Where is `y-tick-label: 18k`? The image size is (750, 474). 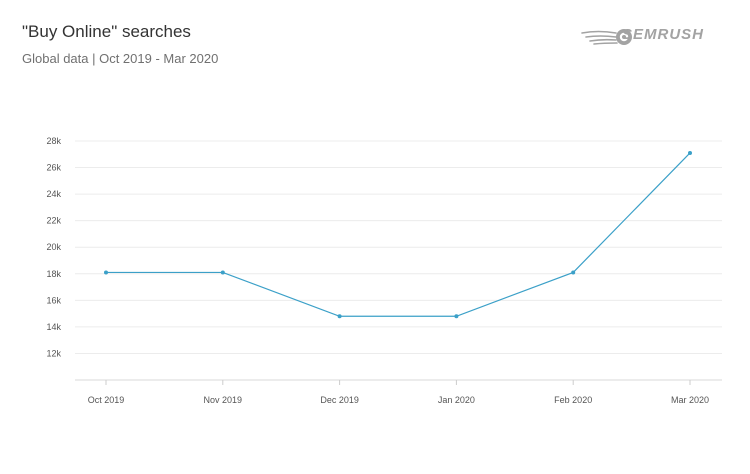 y-tick-label: 18k is located at coordinates (53, 274).